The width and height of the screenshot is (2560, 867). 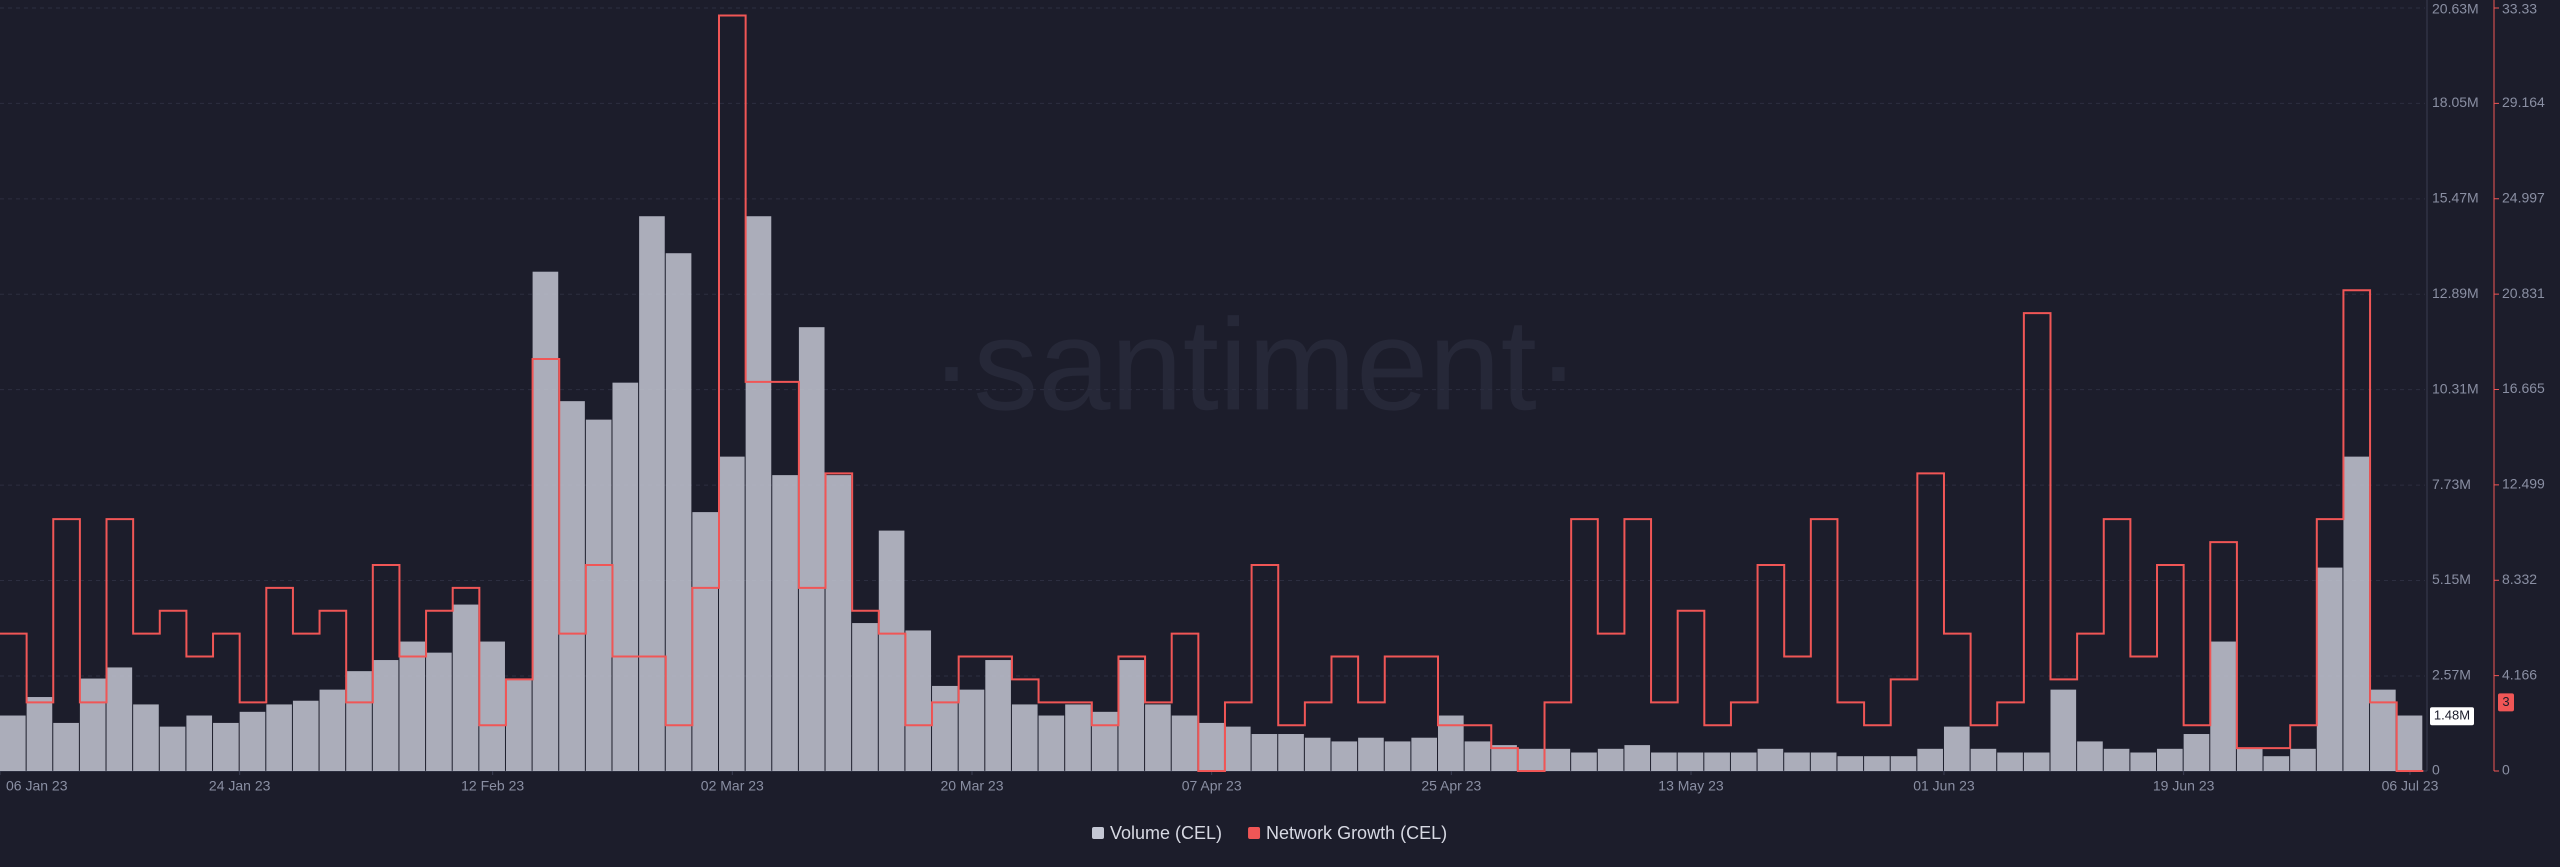 What do you see at coordinates (2451, 675) in the screenshot?
I see `y-tick-label: 2.57M` at bounding box center [2451, 675].